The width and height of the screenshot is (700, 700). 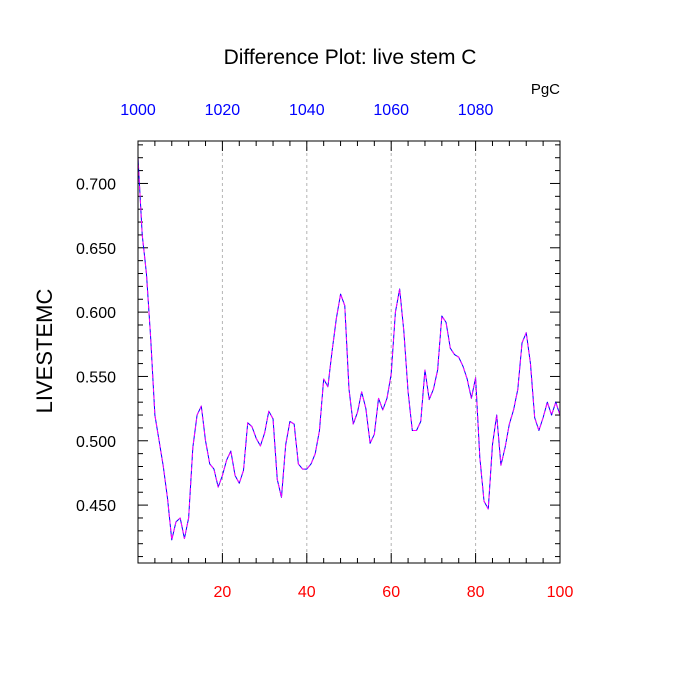 What do you see at coordinates (96, 184) in the screenshot?
I see `y-tick-label: 0.700` at bounding box center [96, 184].